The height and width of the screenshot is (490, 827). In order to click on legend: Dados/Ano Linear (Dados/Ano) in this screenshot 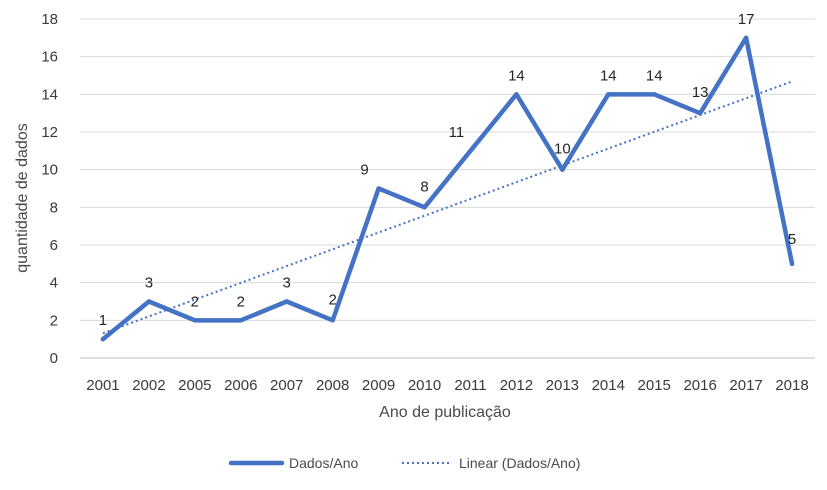, I will do `click(404, 463)`.